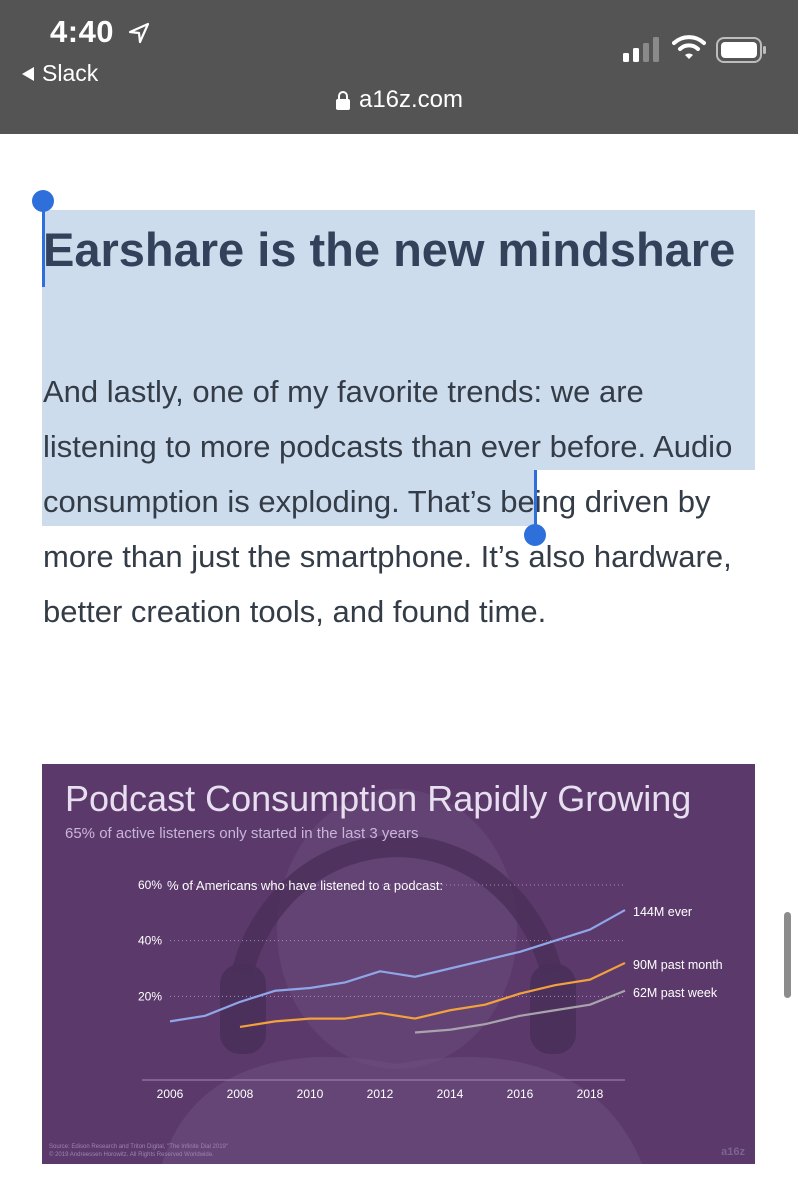  Describe the element at coordinates (310, 1094) in the screenshot. I see `x-tick-label: 2010` at that location.